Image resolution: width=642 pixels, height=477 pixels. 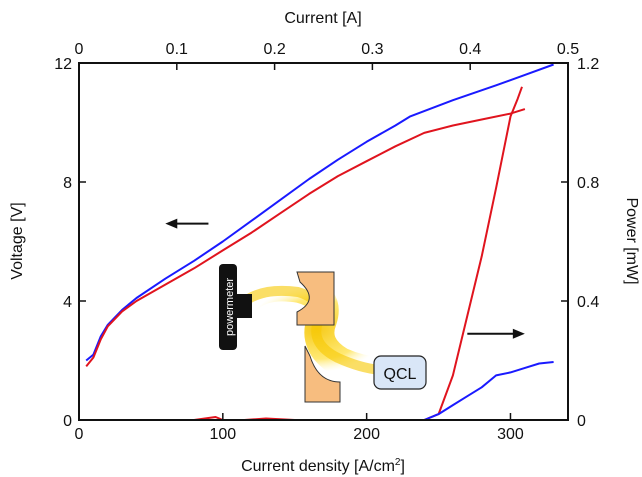 What do you see at coordinates (244, 306) in the screenshot?
I see `powermeter-head` at bounding box center [244, 306].